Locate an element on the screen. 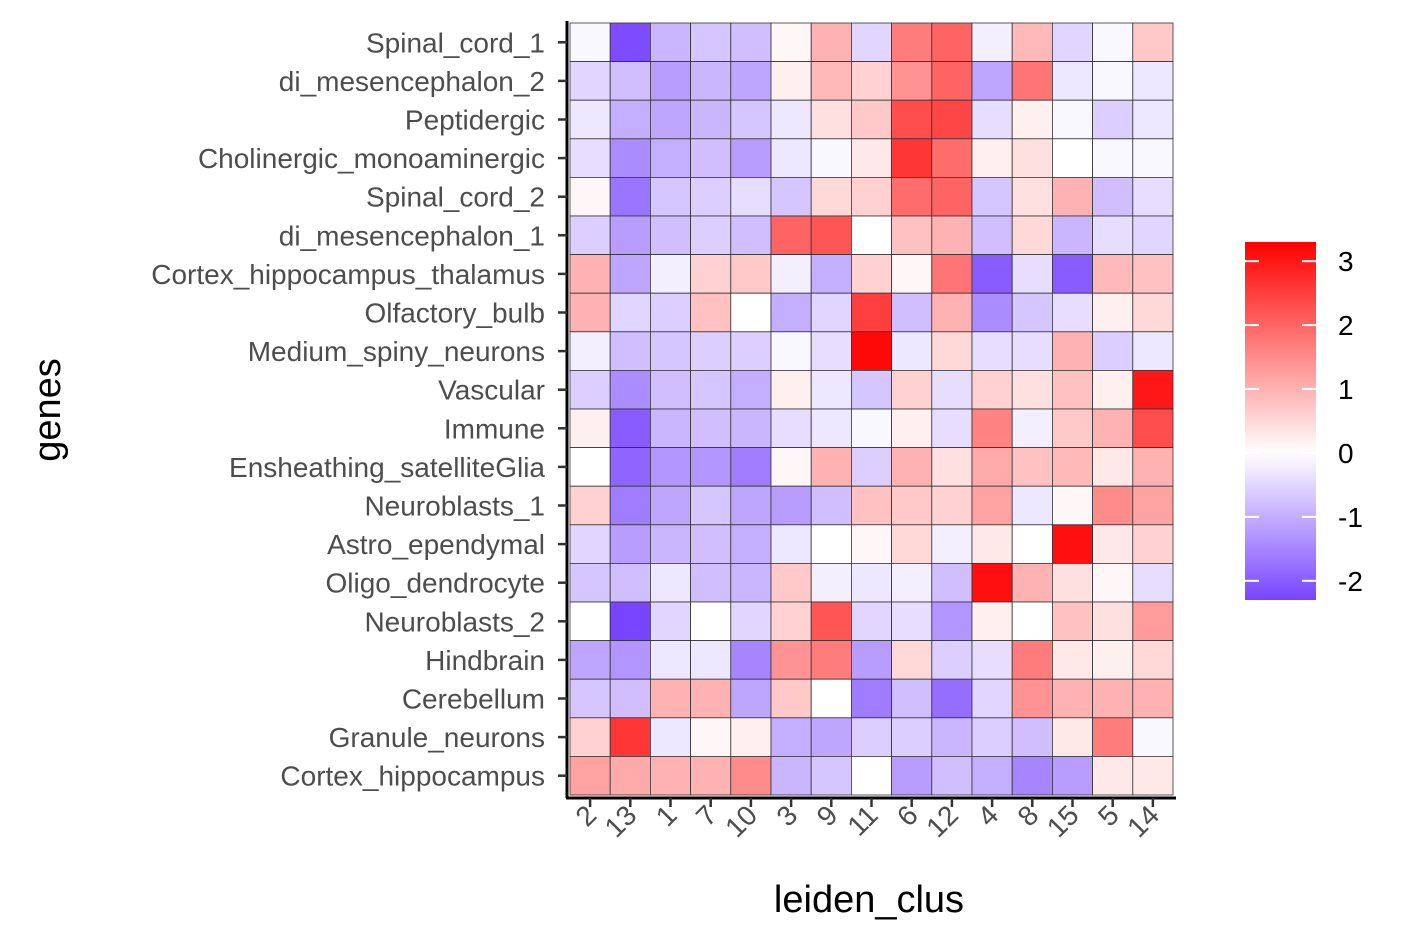 The width and height of the screenshot is (1417, 944). y-tick-label: Astro_ependymal is located at coordinates (436, 544).